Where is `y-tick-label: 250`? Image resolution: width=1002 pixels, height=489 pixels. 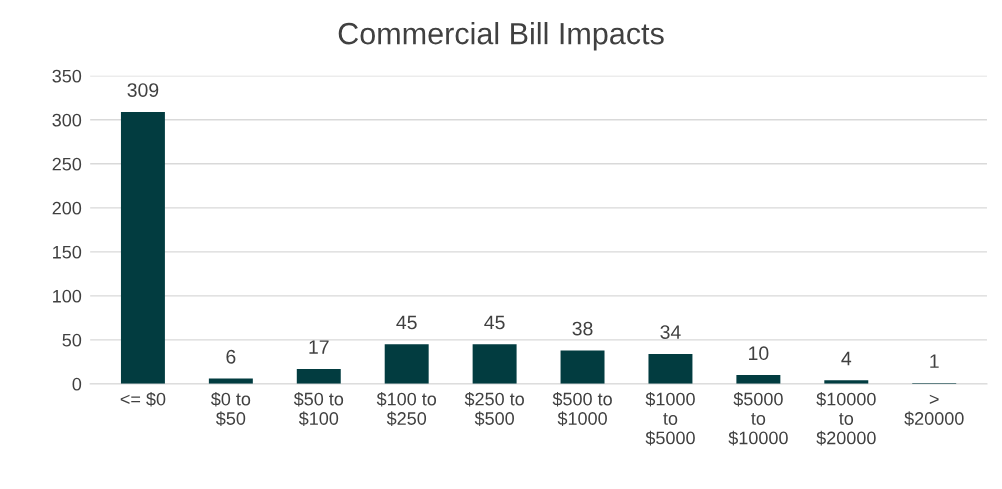
y-tick-label: 250 is located at coordinates (67, 164).